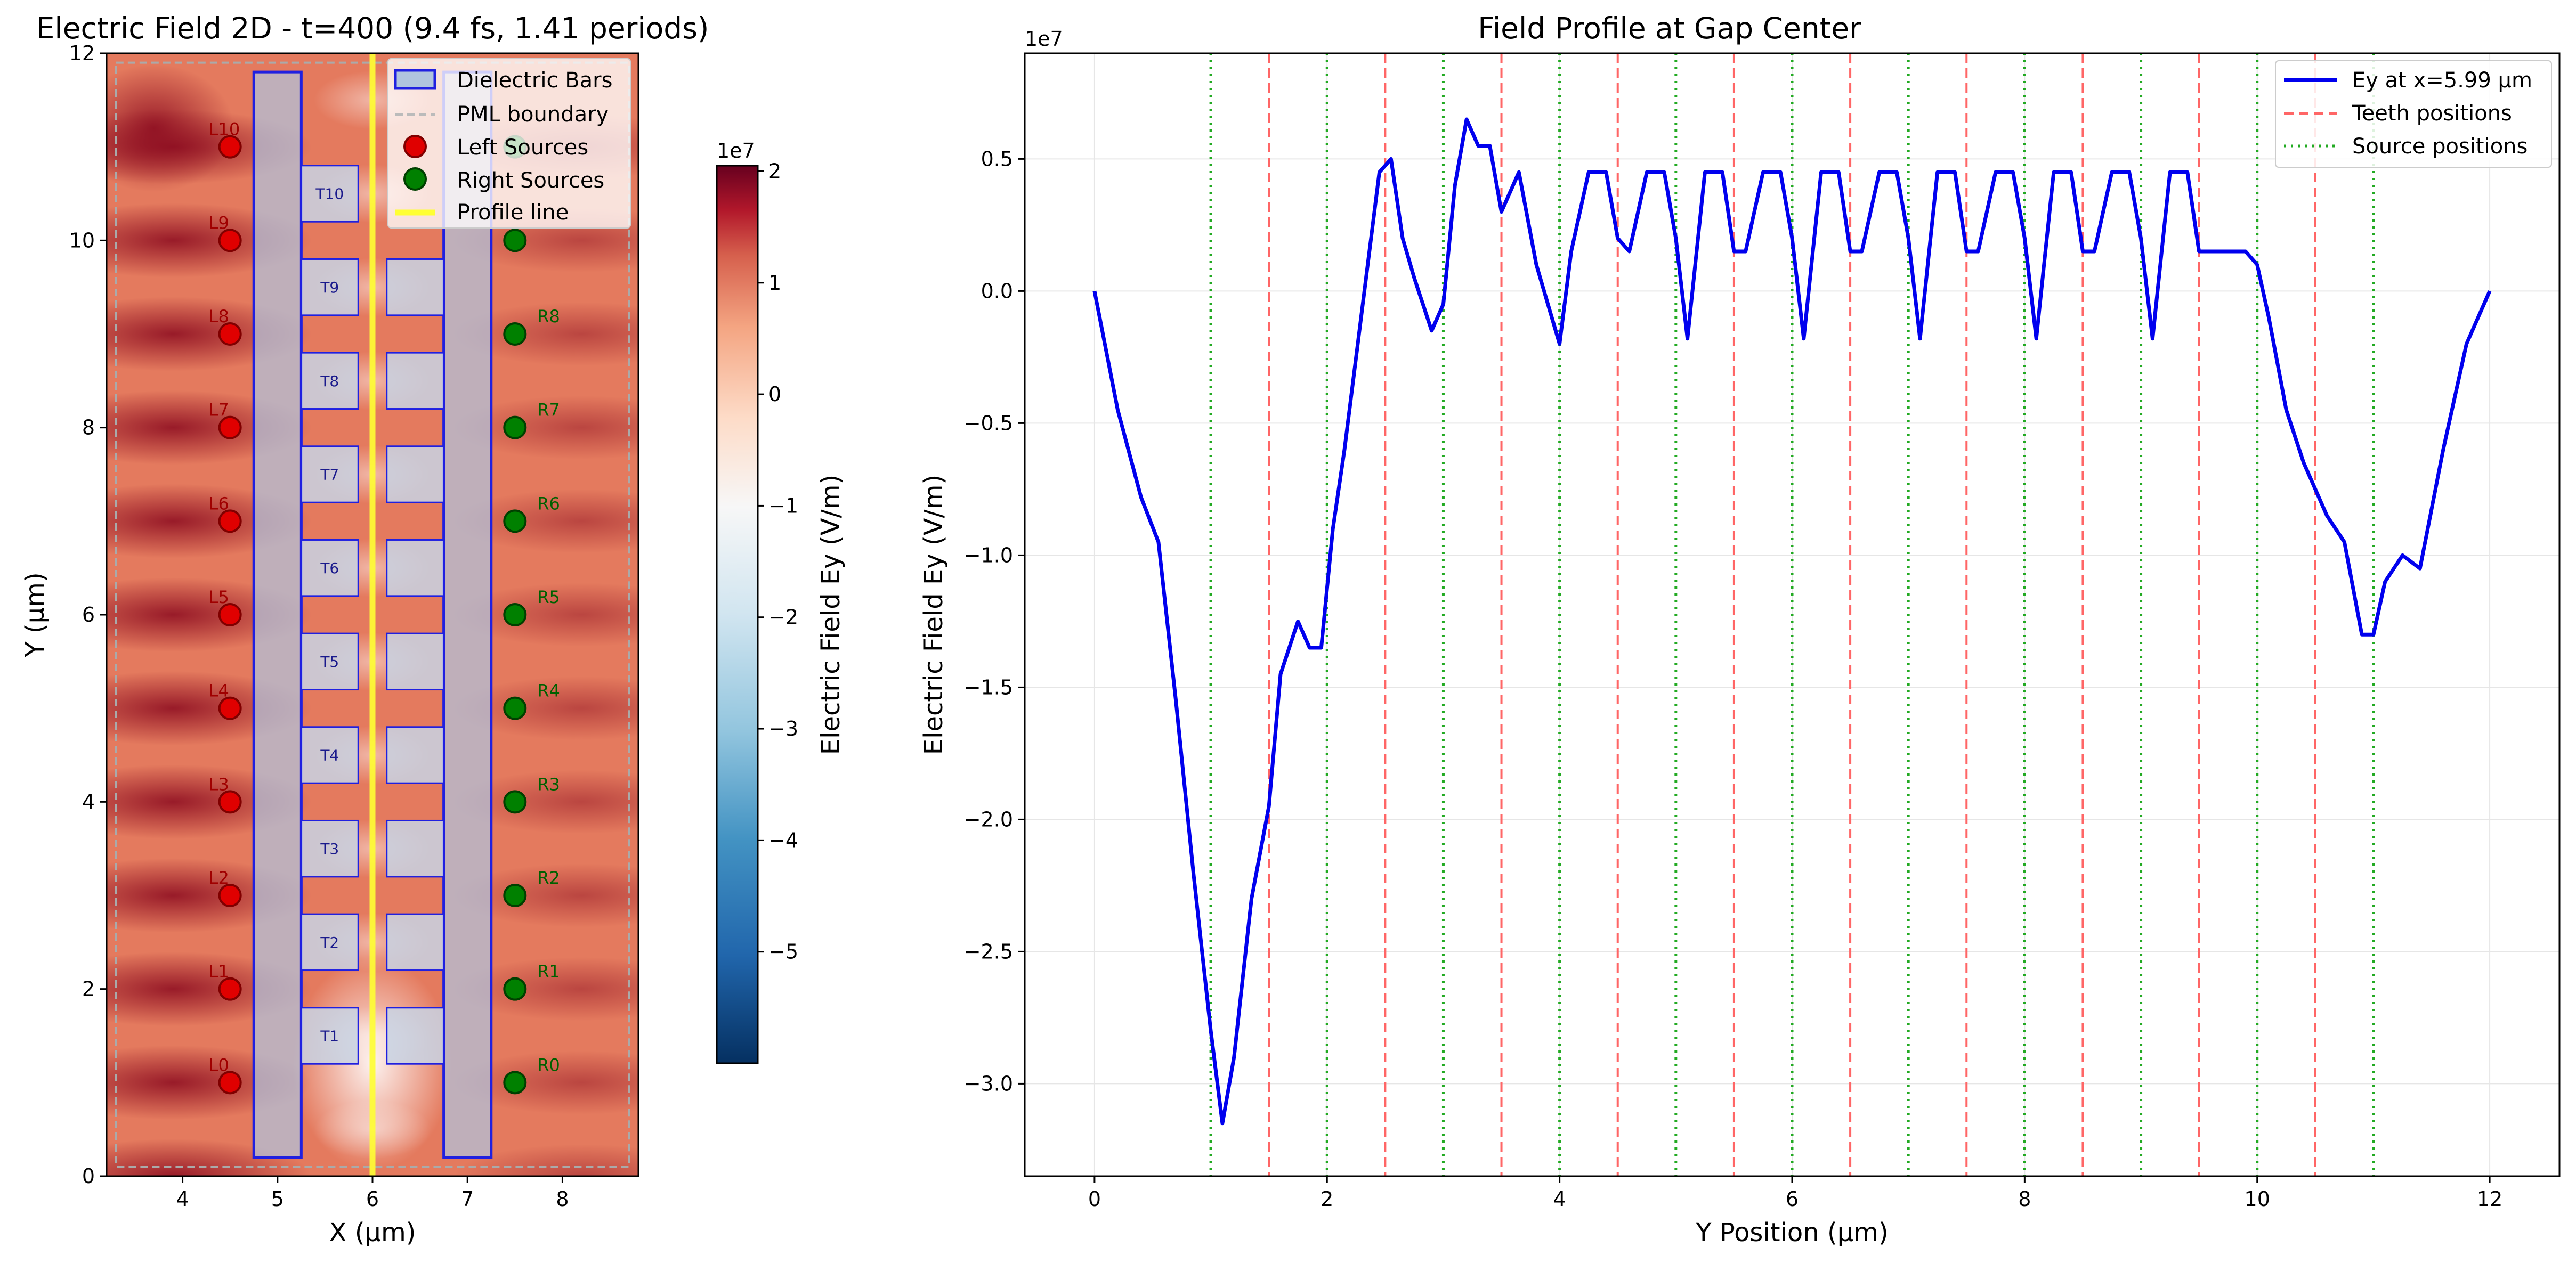 The image size is (2576, 1263). Describe the element at coordinates (530, 180) in the screenshot. I see `legend-right-source-label: Right Sources` at that location.